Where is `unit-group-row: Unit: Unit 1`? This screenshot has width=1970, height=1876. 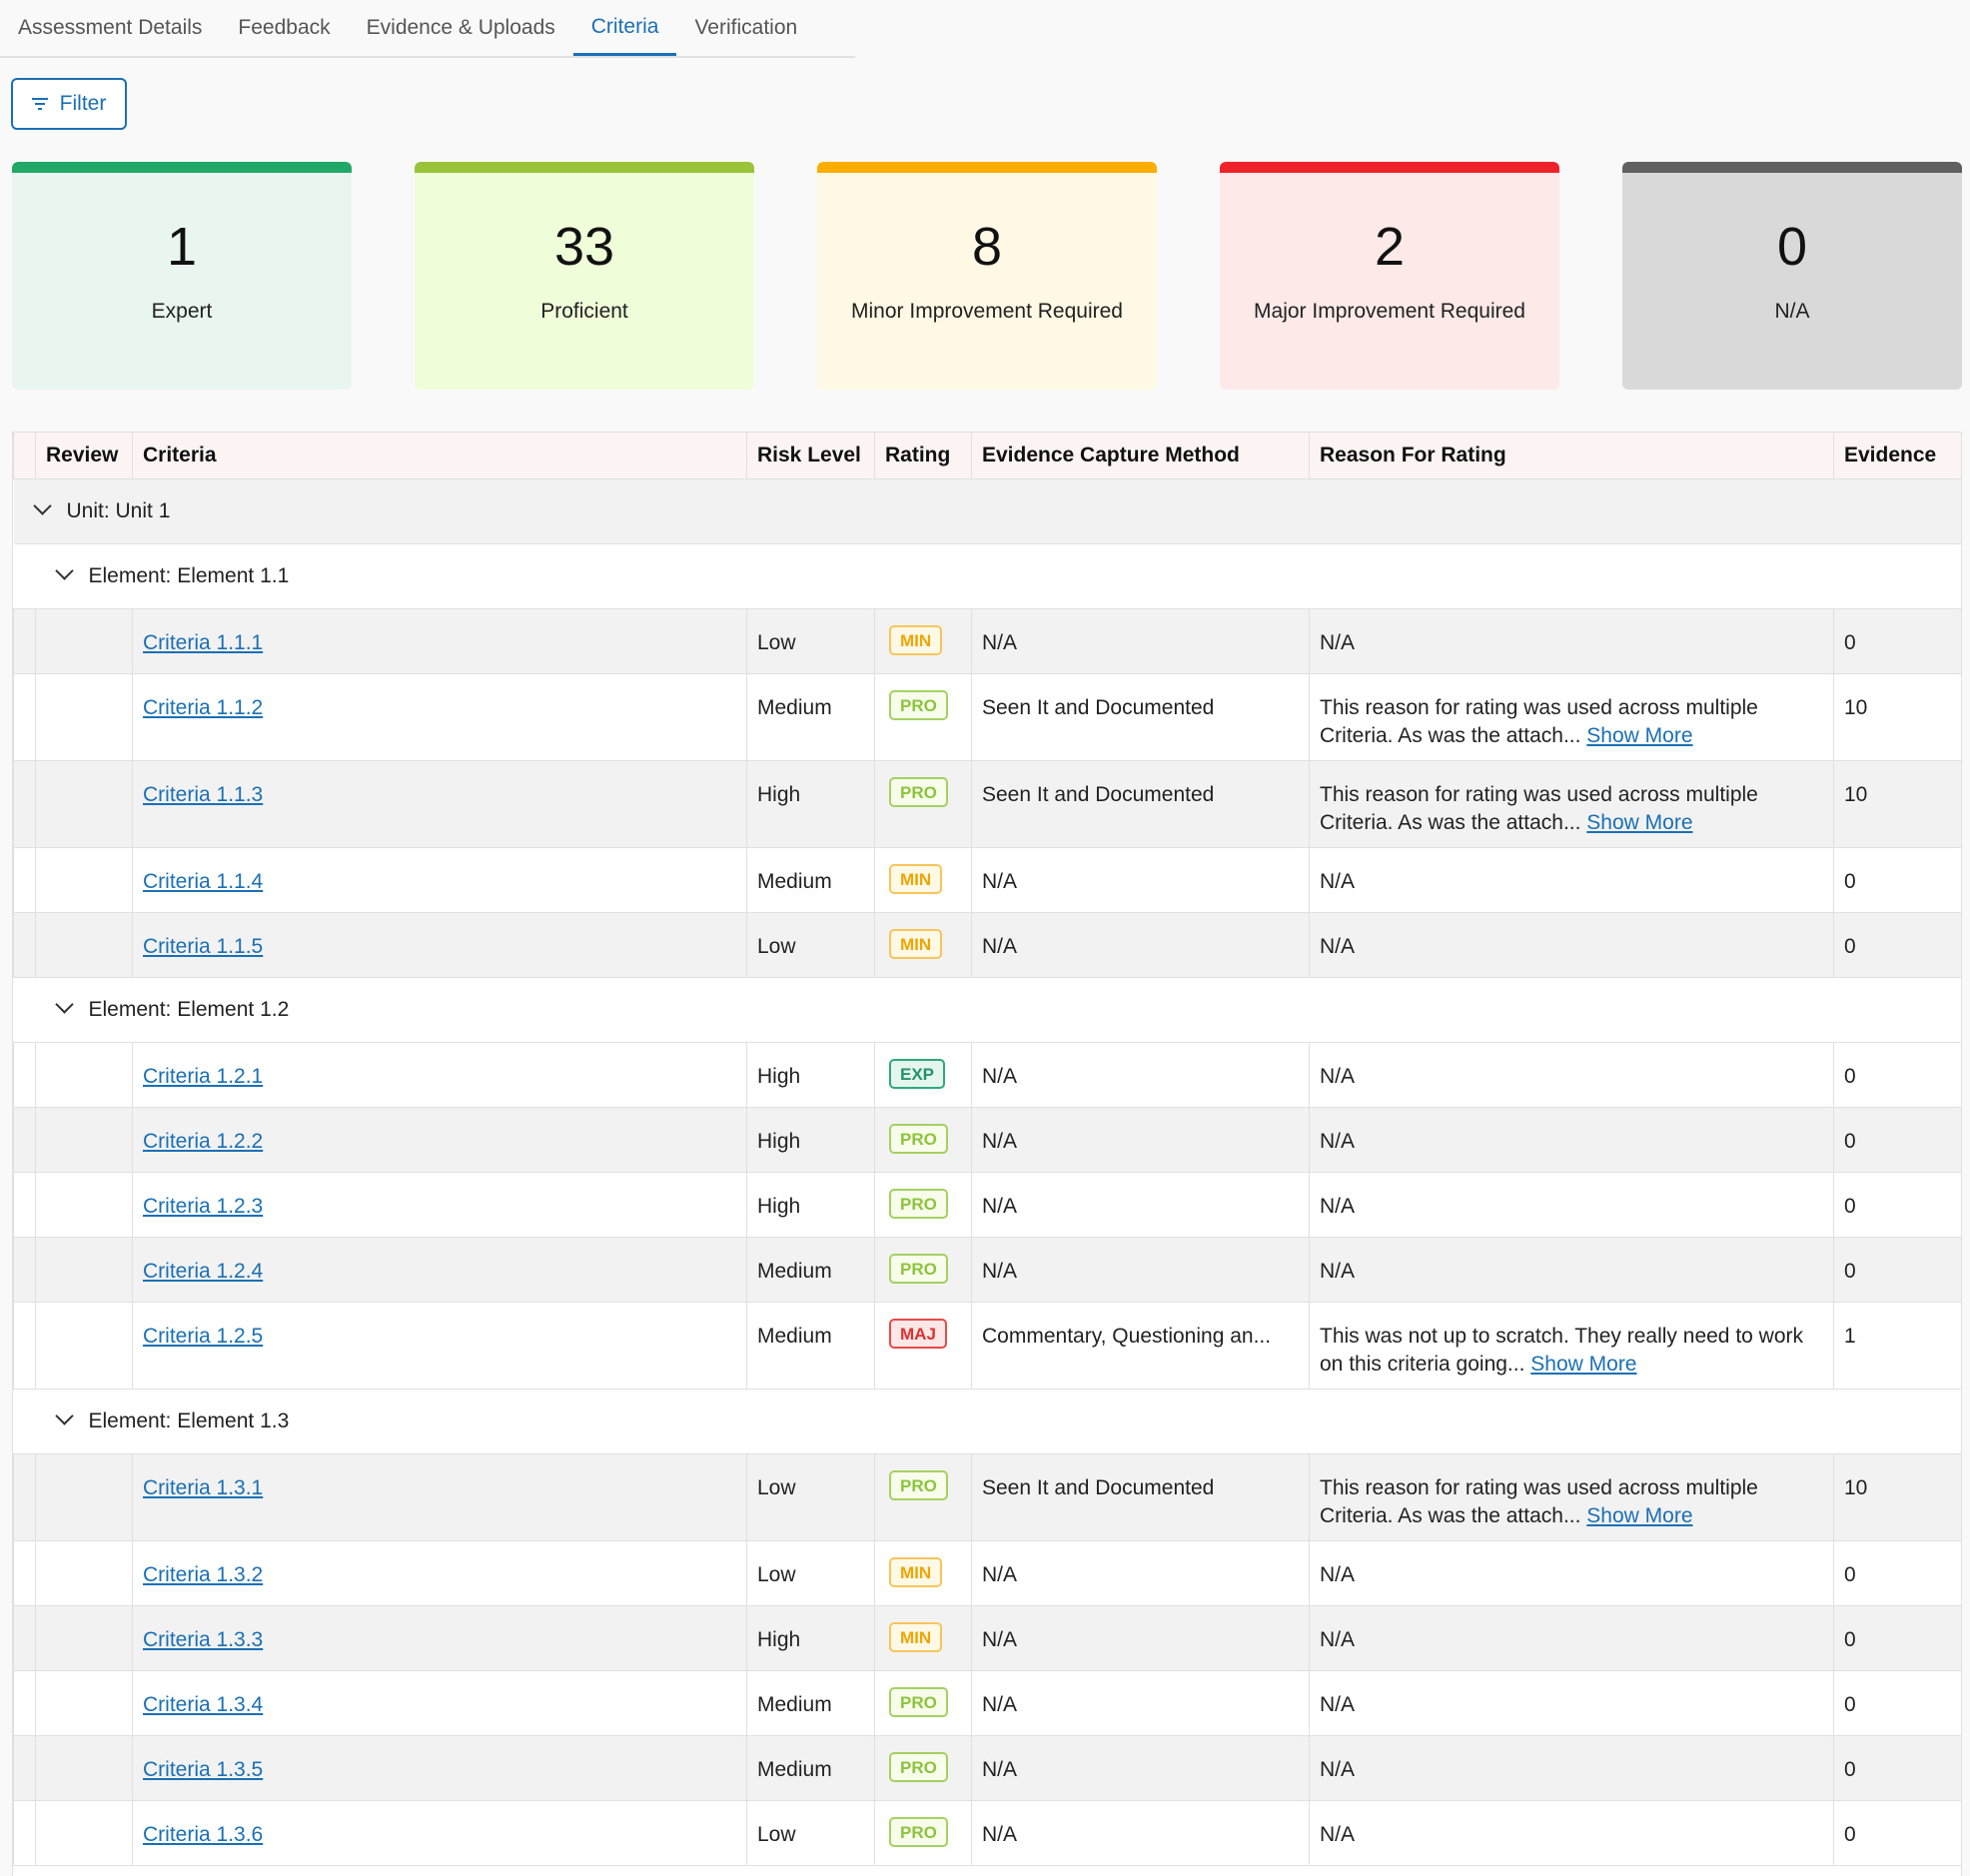
unit-group-row: Unit: Unit 1 is located at coordinates (988, 511).